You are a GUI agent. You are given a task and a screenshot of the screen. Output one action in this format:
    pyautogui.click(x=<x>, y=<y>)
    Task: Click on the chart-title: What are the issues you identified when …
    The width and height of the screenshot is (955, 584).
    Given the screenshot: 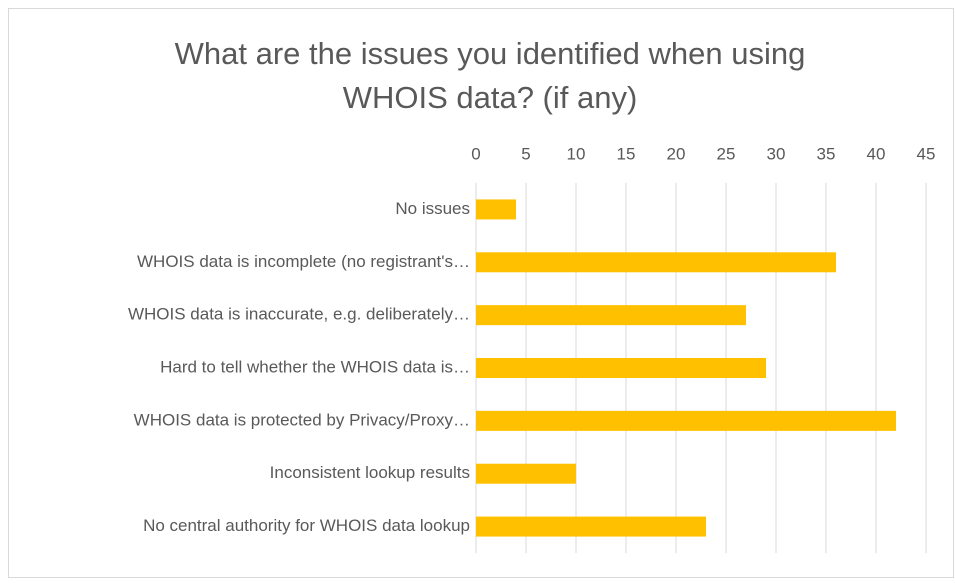 What is the action you would take?
    pyautogui.click(x=490, y=53)
    